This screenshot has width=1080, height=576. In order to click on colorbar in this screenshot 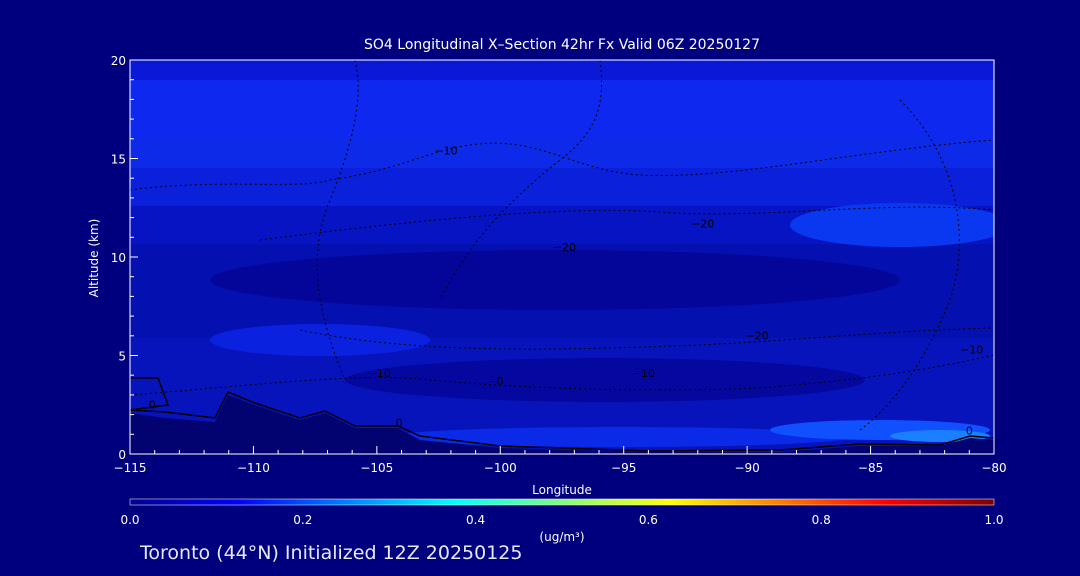, I will do `click(562, 502)`.